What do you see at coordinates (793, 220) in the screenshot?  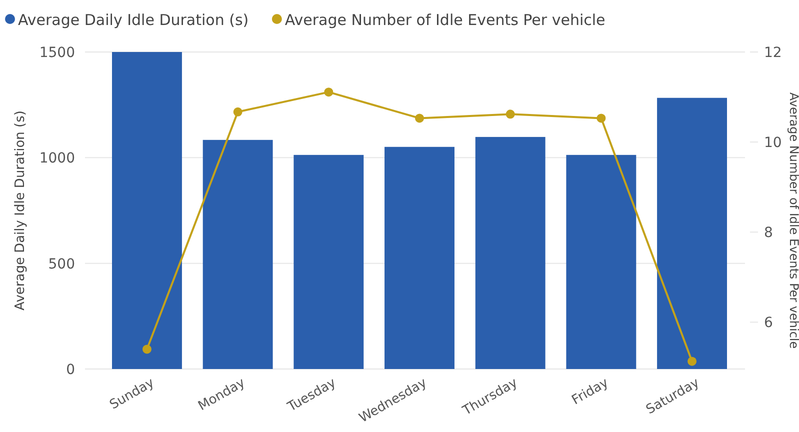 I see `y2-axis-title: Average Number of Idle Events Per vehicle` at bounding box center [793, 220].